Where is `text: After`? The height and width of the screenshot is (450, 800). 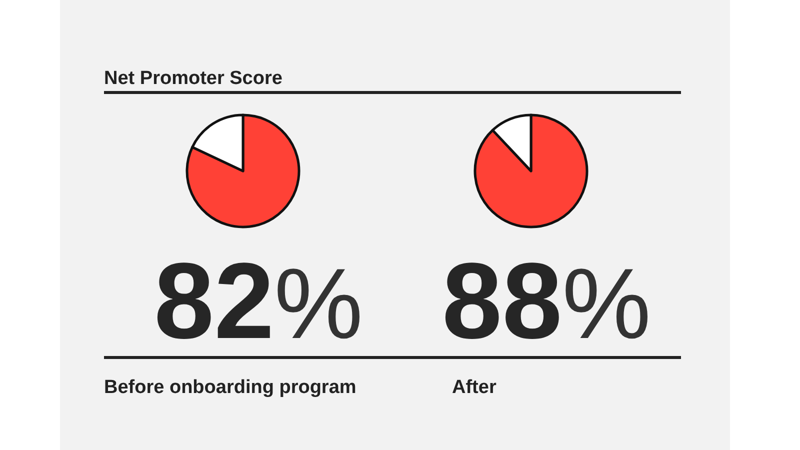
text: After is located at coordinates (474, 387).